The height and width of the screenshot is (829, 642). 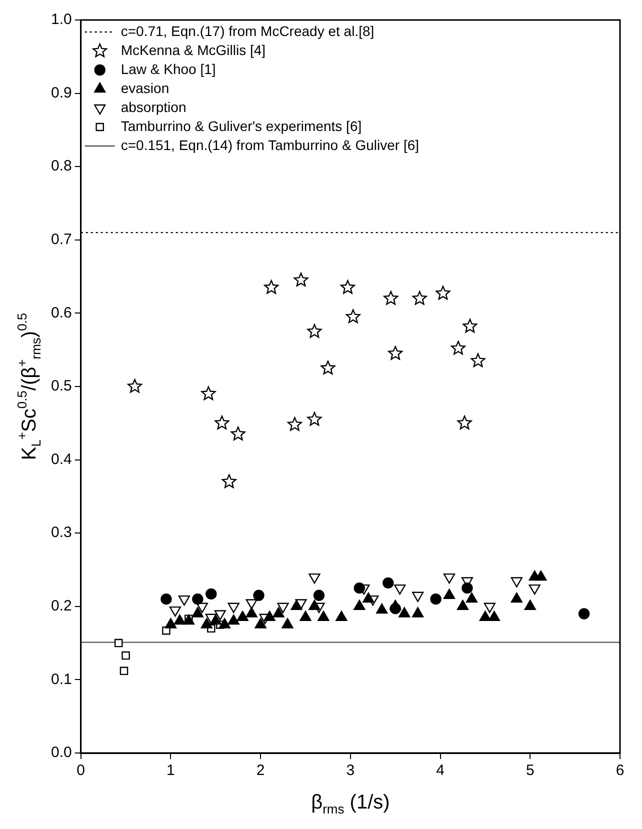 I want to click on y-tick-label: 0.7, so click(x=61, y=239).